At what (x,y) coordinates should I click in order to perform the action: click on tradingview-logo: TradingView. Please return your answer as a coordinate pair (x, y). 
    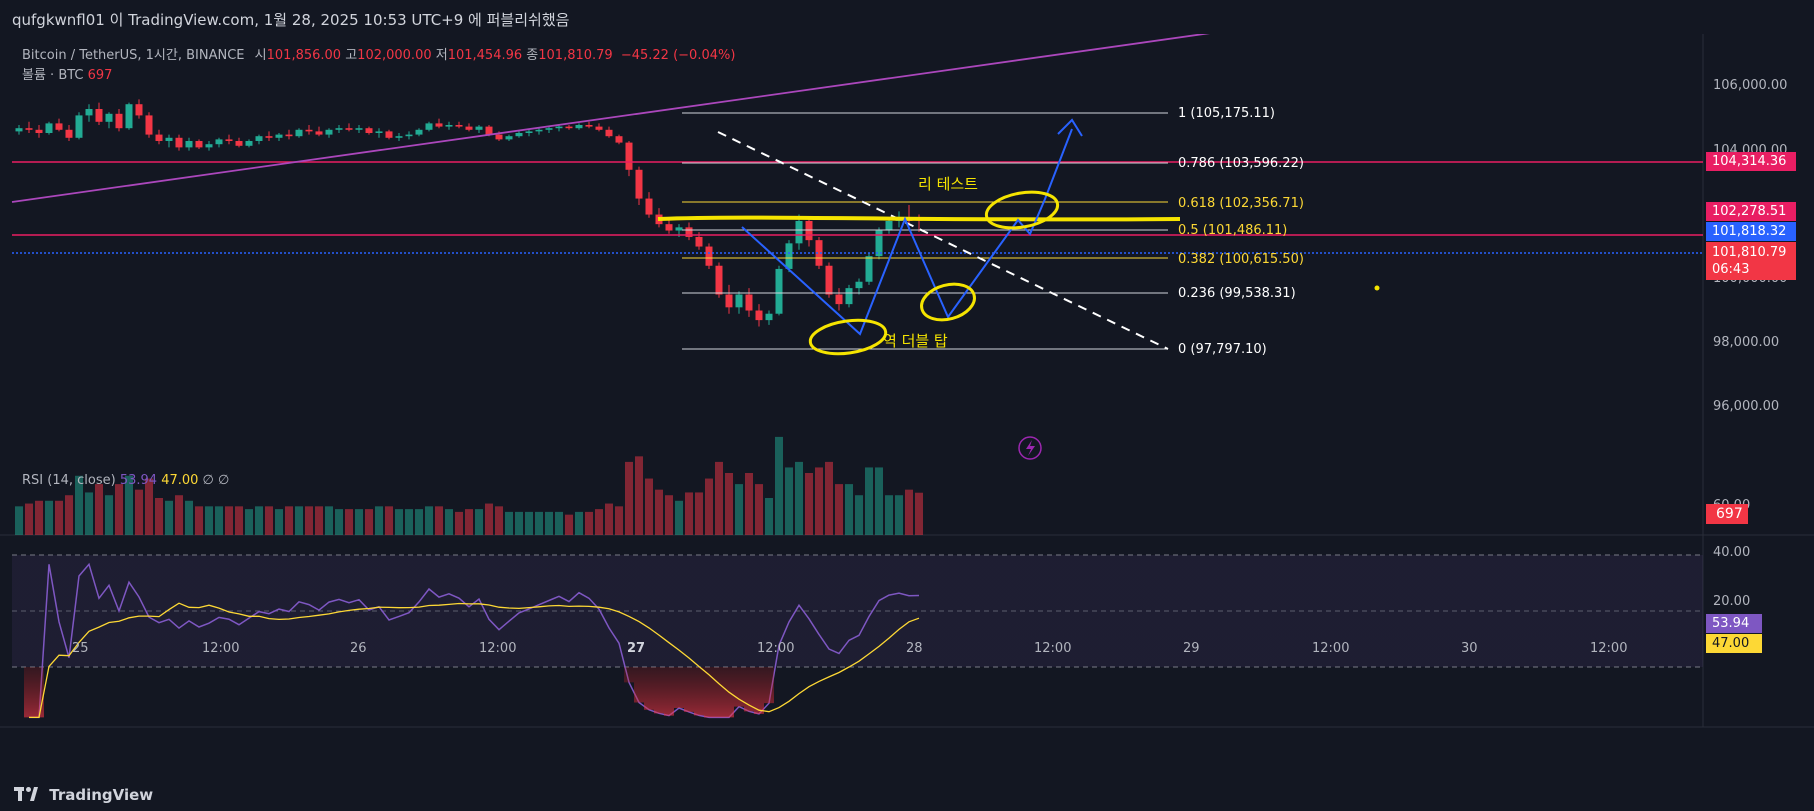
    Looking at the image, I should click on (83, 795).